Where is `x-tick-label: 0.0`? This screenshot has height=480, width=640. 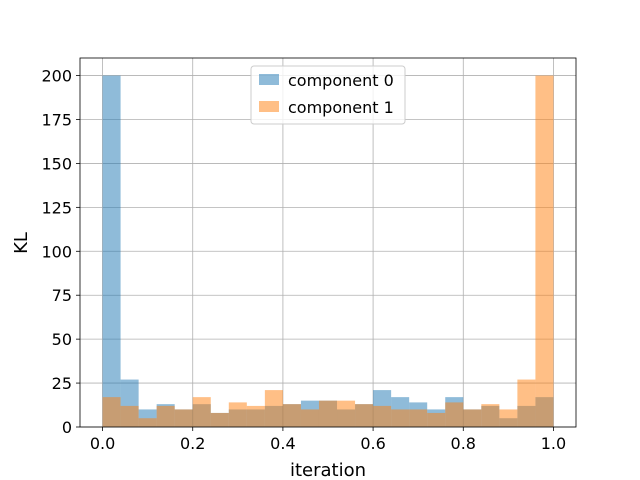
x-tick-label: 0.0 is located at coordinates (102, 443).